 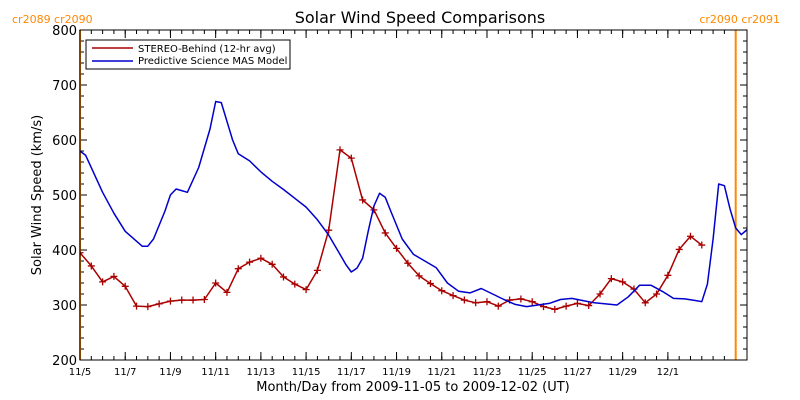 I want to click on y-axis-label: Solar Wind Speed (km/s), so click(x=37, y=195).